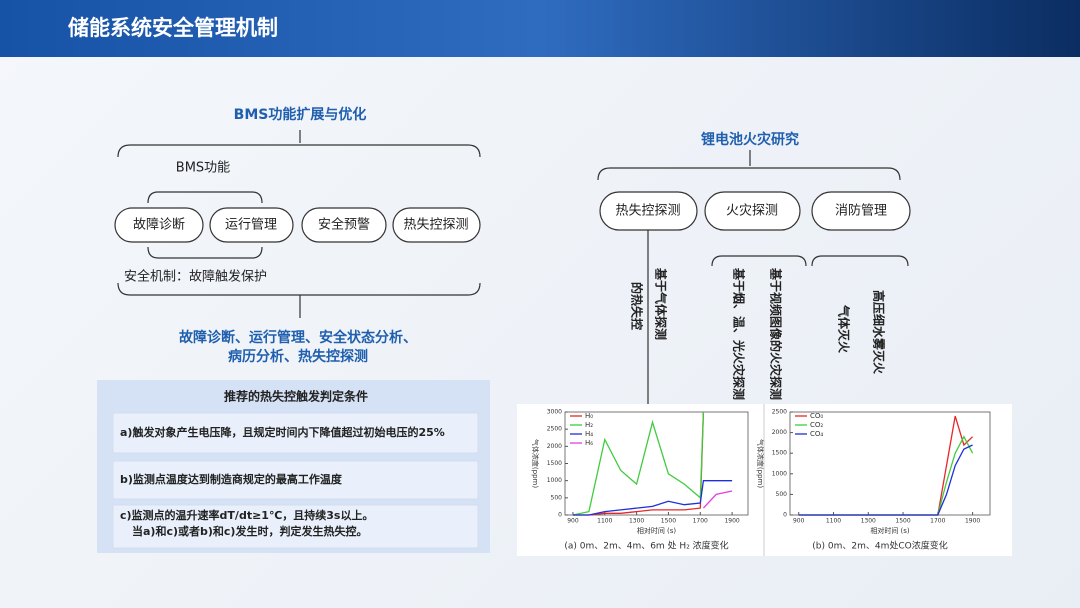 The height and width of the screenshot is (608, 1080). I want to click on pill-label: 火灾探测, so click(752, 211).